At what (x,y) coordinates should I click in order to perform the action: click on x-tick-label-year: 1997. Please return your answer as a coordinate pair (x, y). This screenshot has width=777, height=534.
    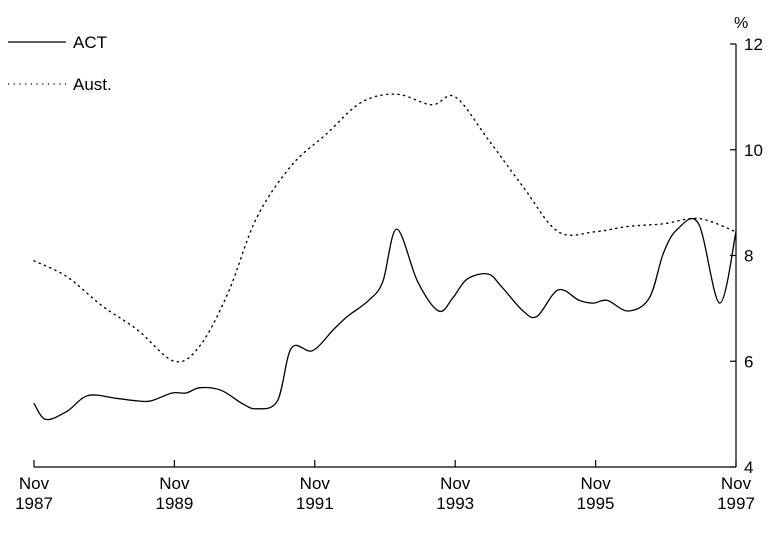
    Looking at the image, I should click on (736, 503).